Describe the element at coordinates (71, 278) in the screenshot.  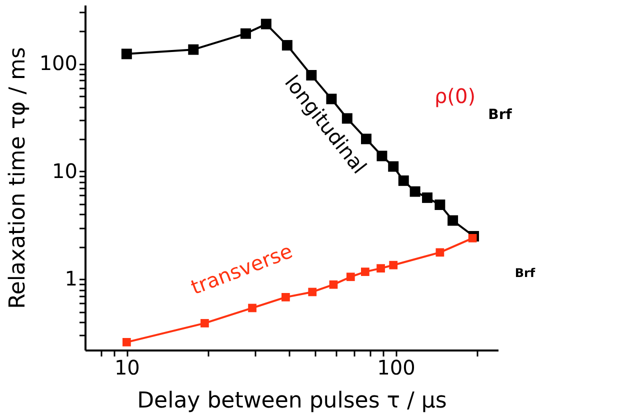
I see `y-tick-label: 1` at that location.